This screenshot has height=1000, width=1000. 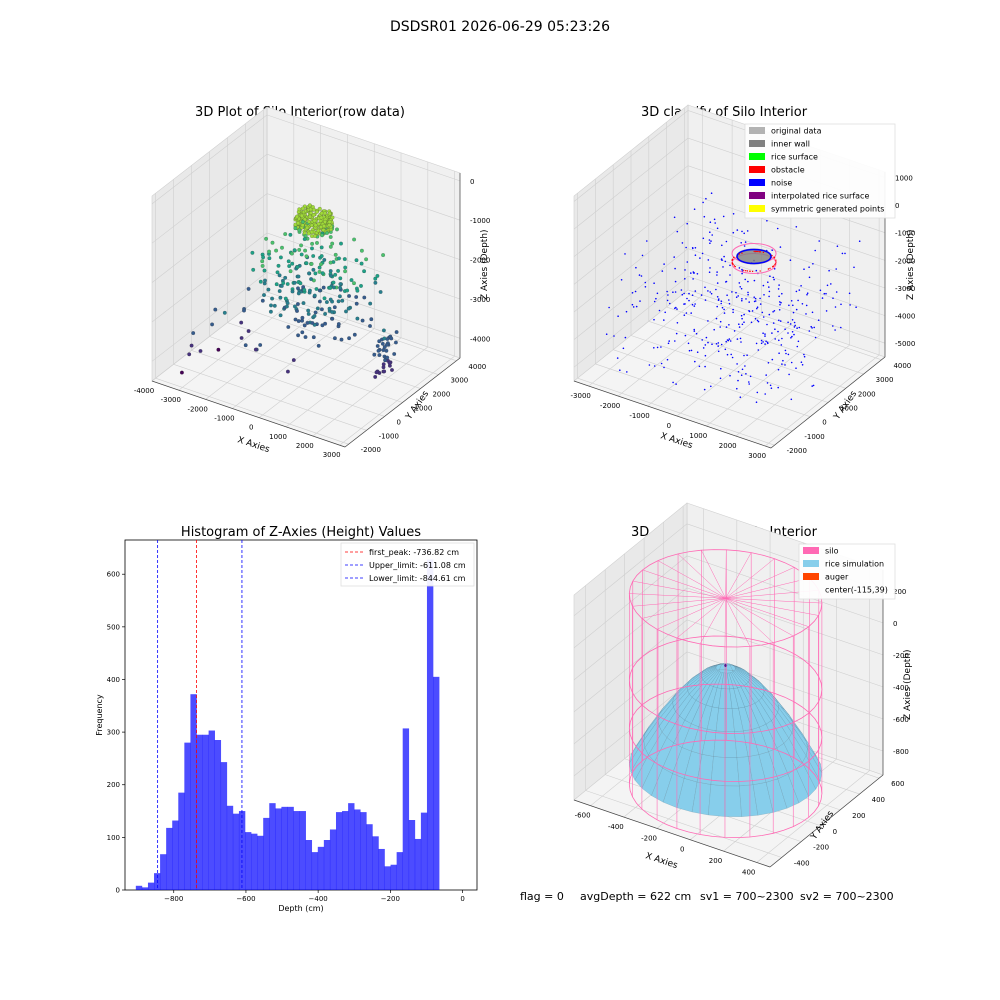 What do you see at coordinates (682, 850) in the screenshot?
I see `x-tick-label: 0` at bounding box center [682, 850].